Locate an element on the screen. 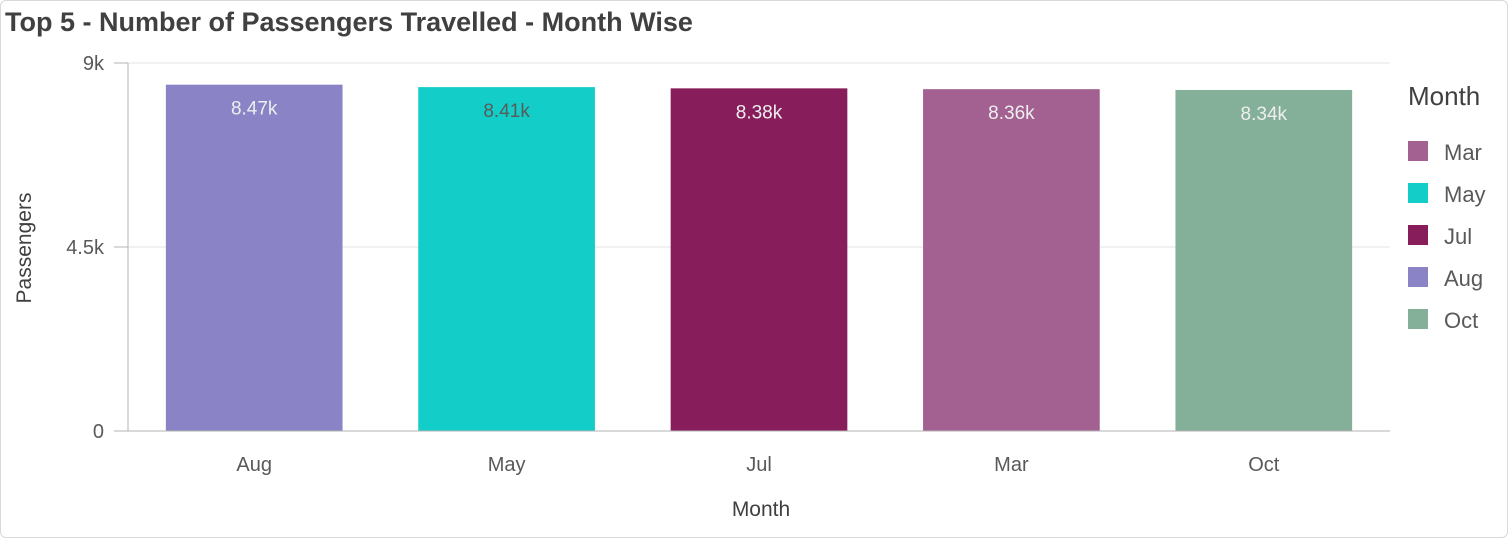 This screenshot has width=1508, height=538. legend-swatch-aug is located at coordinates (1418, 277).